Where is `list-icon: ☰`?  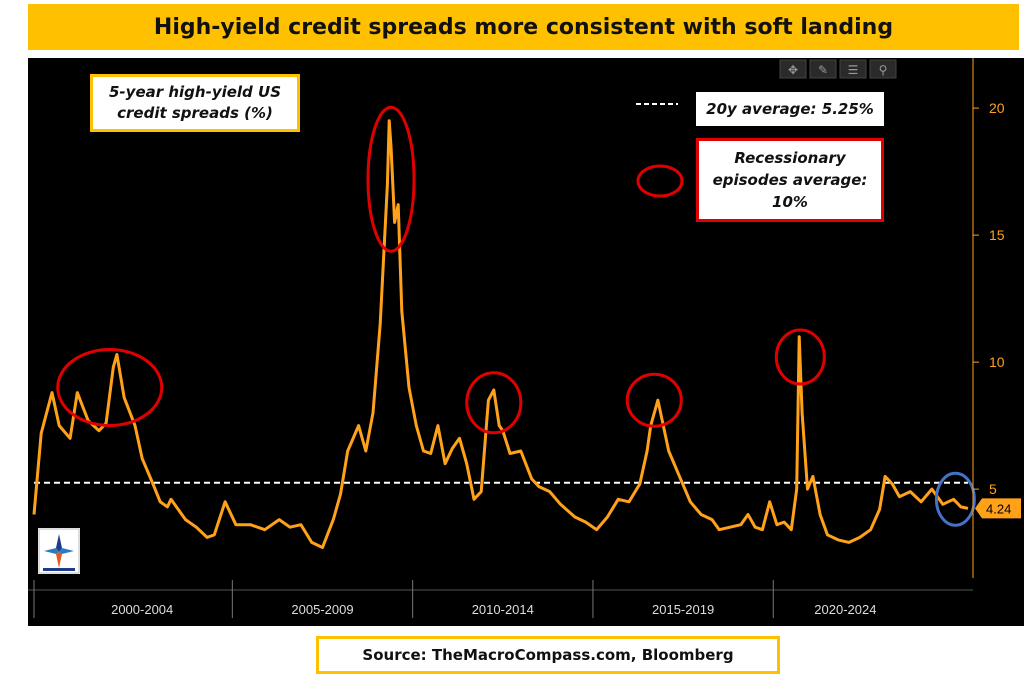 list-icon: ☰ is located at coordinates (853, 69).